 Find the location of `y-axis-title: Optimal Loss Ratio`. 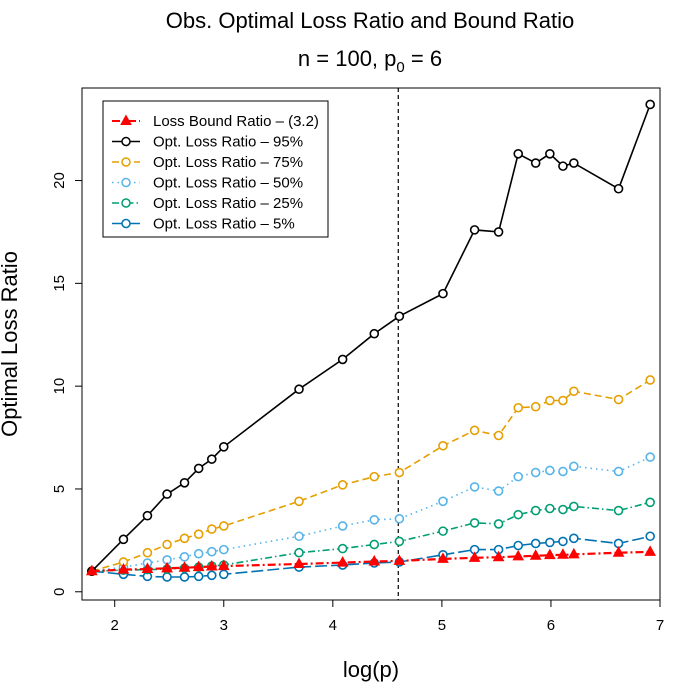

y-axis-title: Optimal Loss Ratio is located at coordinates (11, 344).